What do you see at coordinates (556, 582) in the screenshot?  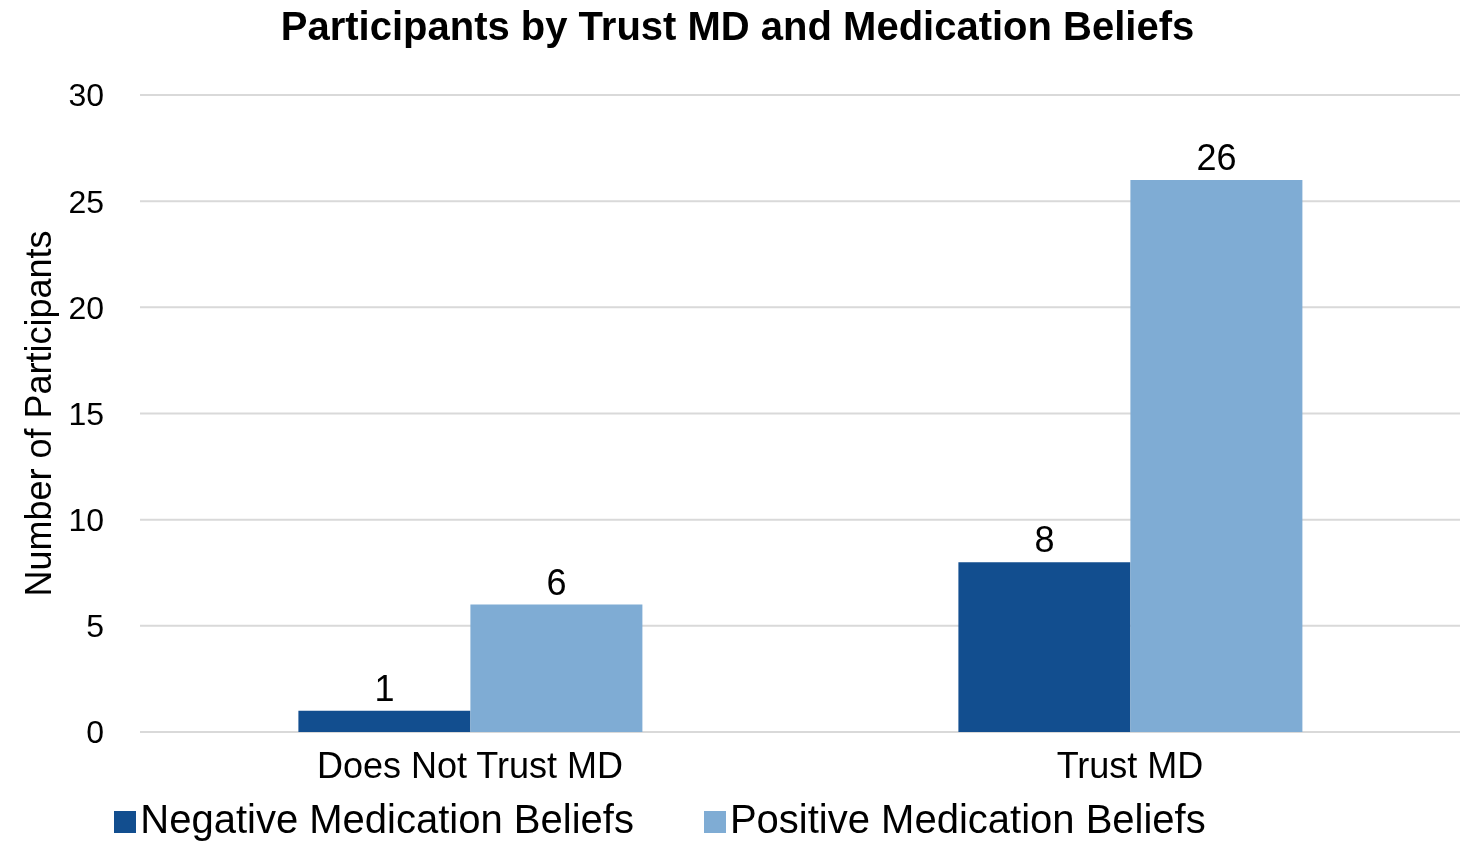 I see `data-label: 6` at bounding box center [556, 582].